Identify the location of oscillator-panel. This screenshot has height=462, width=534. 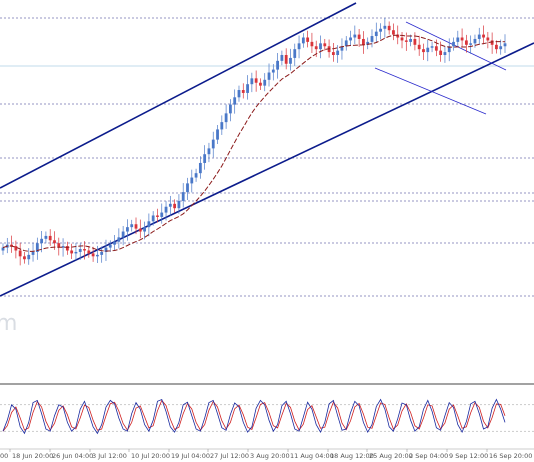
(267, 416).